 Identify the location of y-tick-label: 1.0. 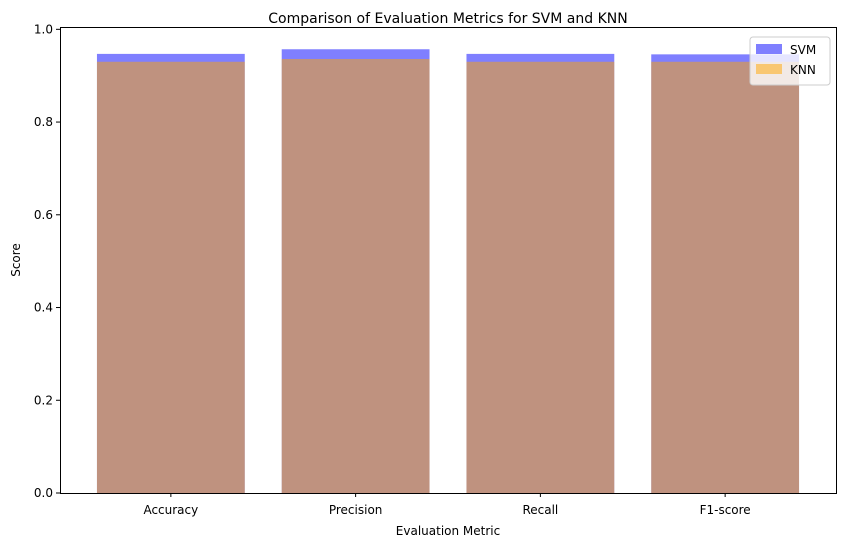
(43, 29).